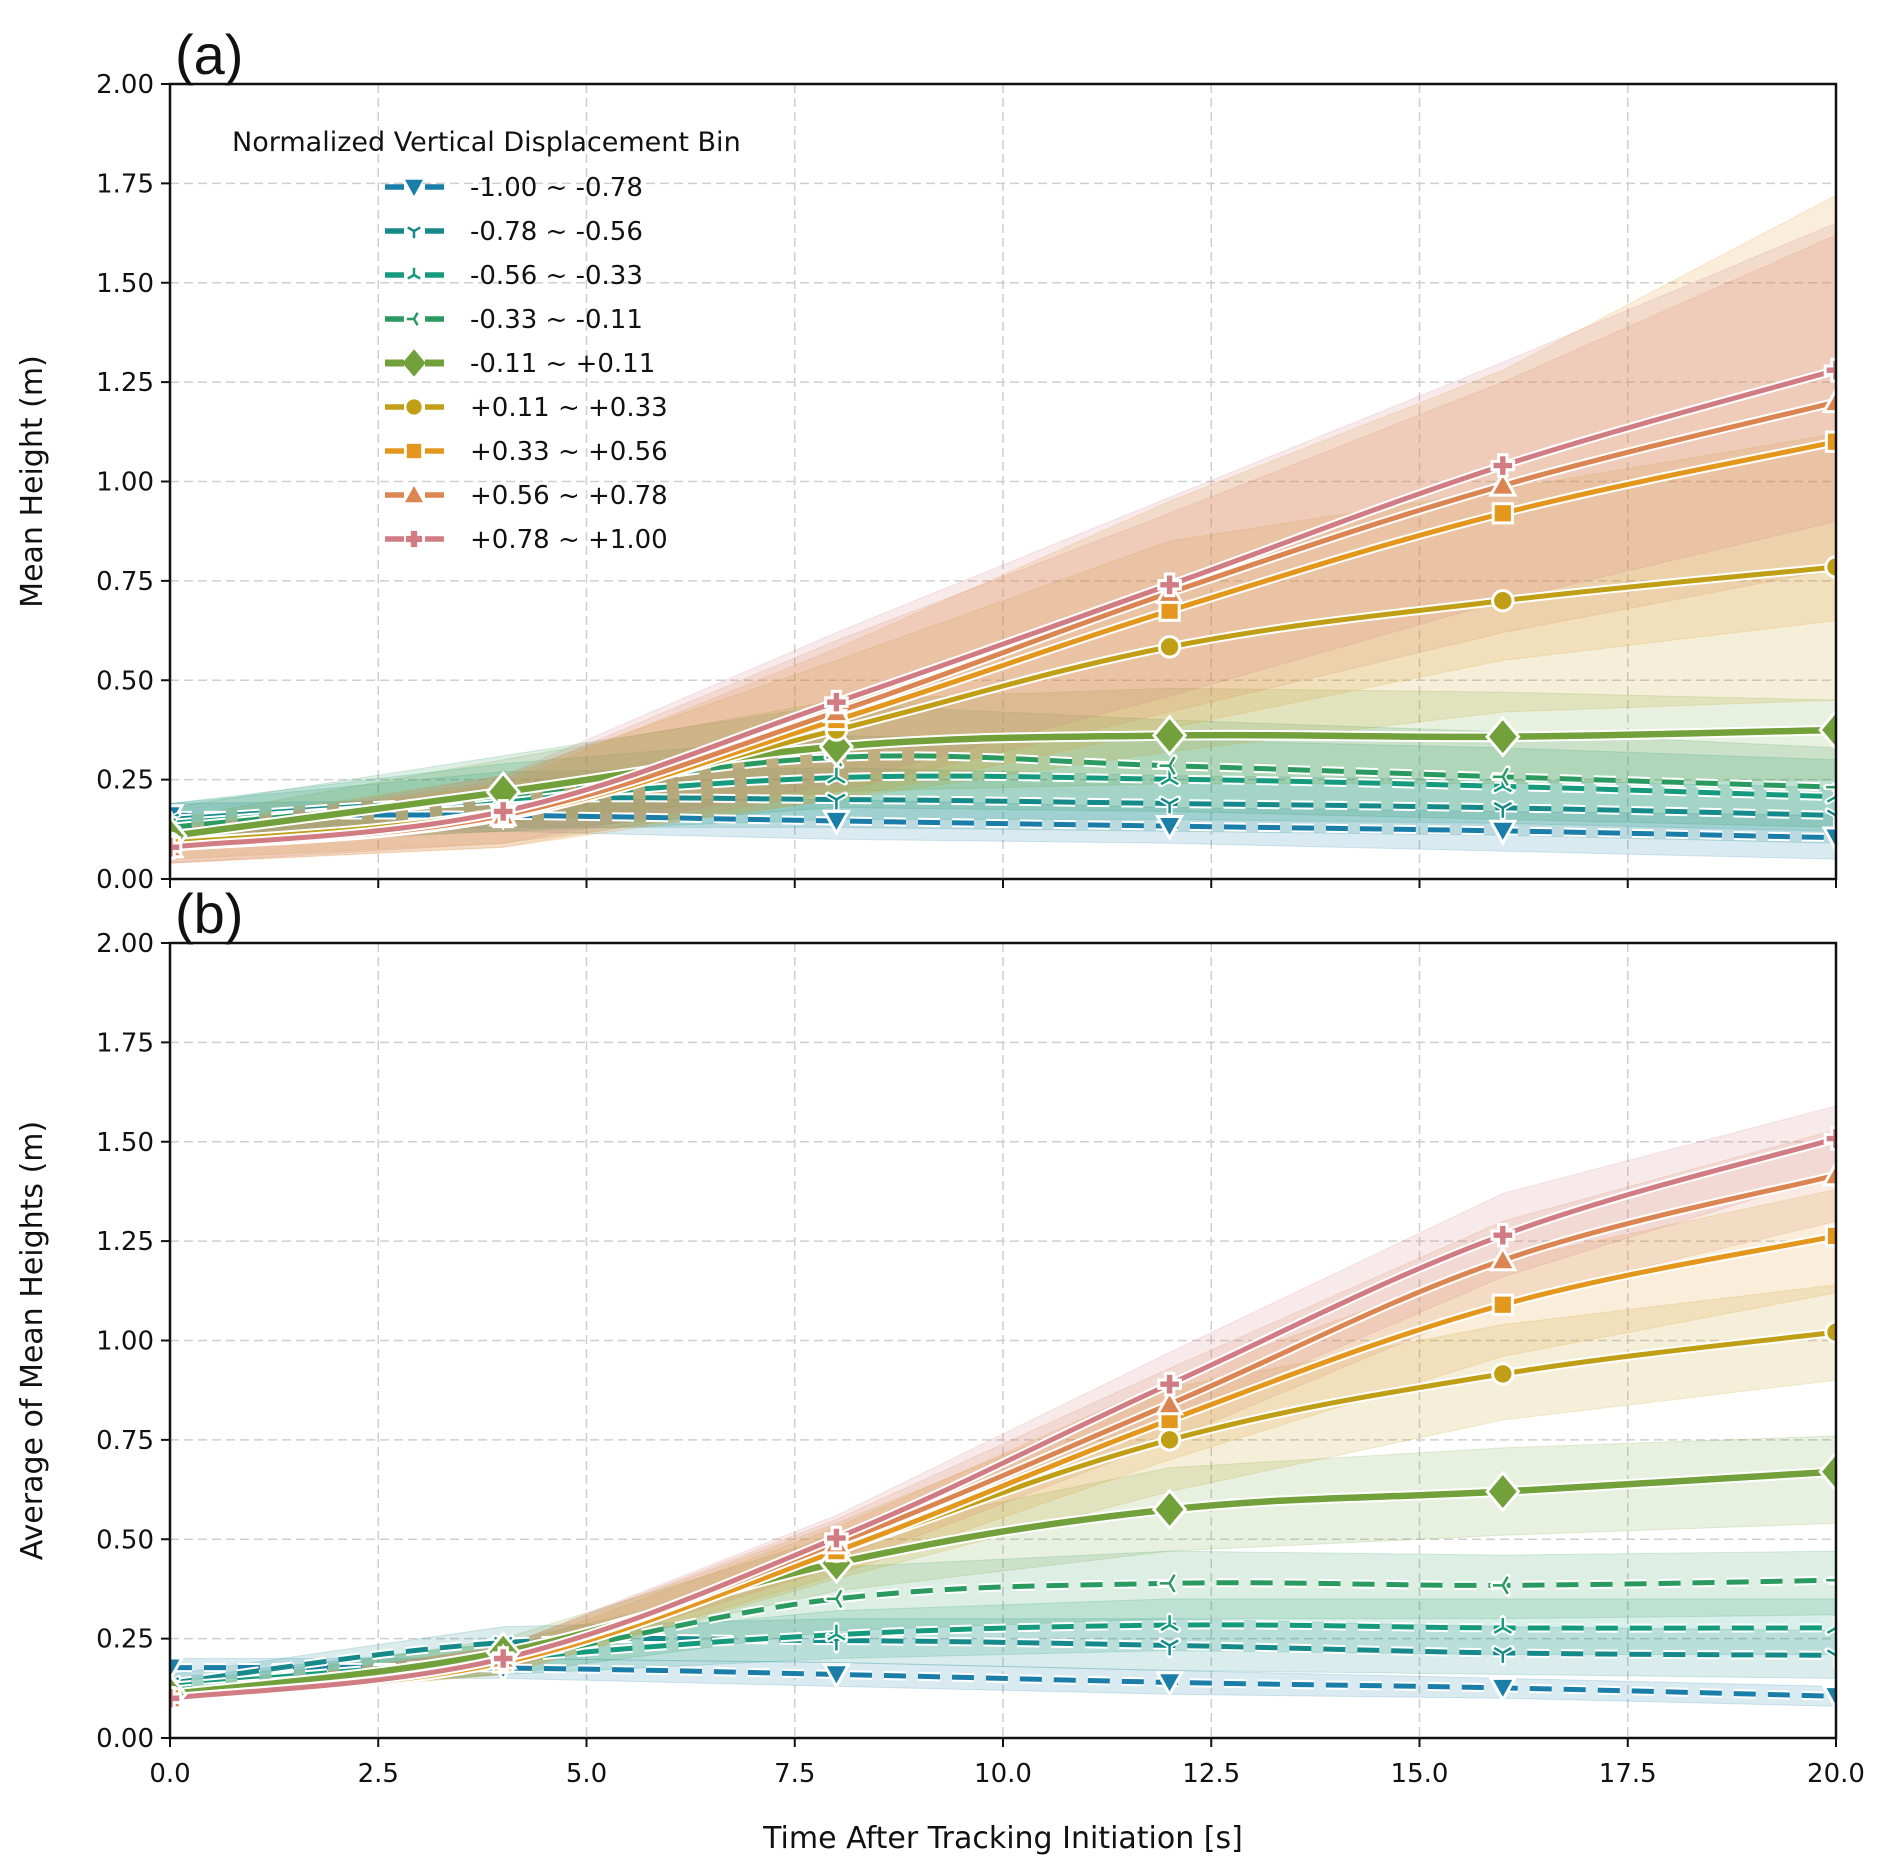 This screenshot has height=1864, width=1892. What do you see at coordinates (125, 681) in the screenshot?
I see `y-tick-label: 0.50` at bounding box center [125, 681].